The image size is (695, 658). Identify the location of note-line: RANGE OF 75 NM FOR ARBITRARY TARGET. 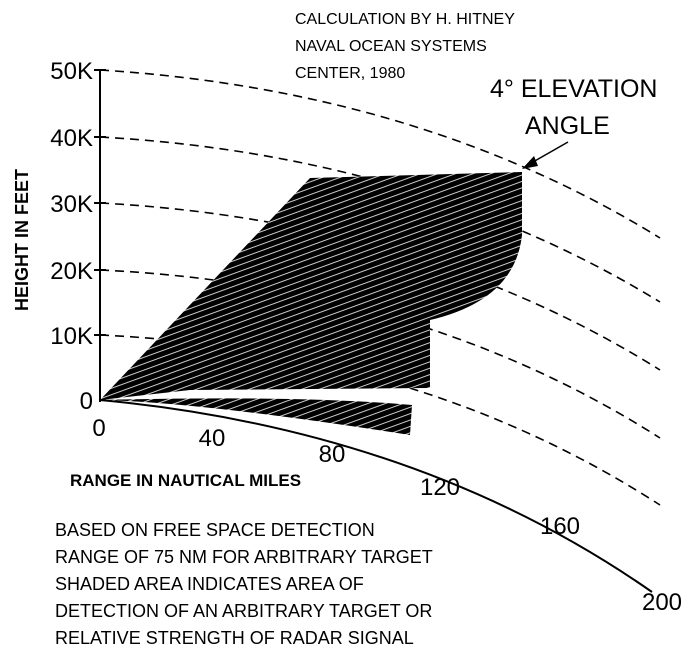
(244, 557).